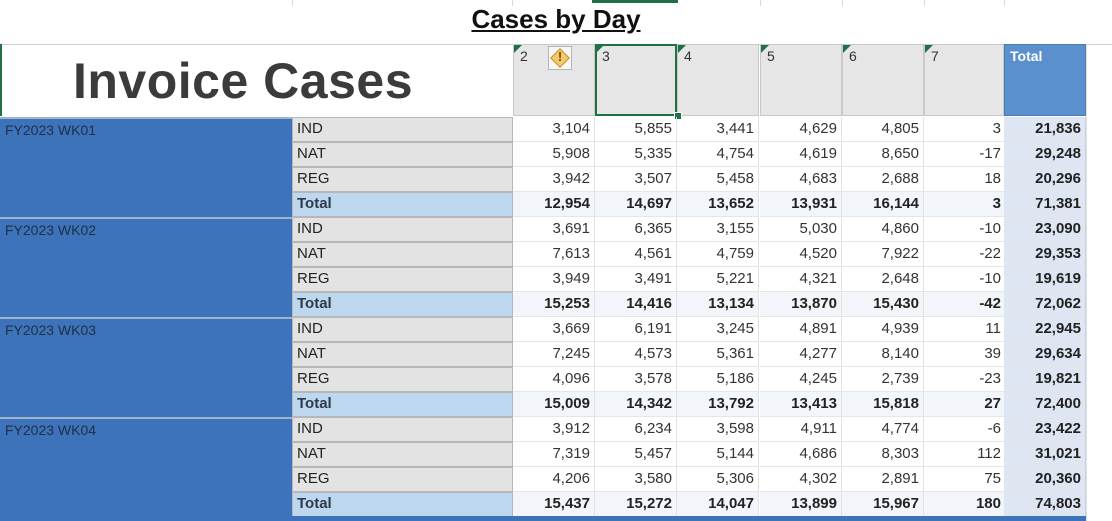 The height and width of the screenshot is (521, 1112). Describe the element at coordinates (965, 304) in the screenshot. I see `value-cell: -42` at that location.